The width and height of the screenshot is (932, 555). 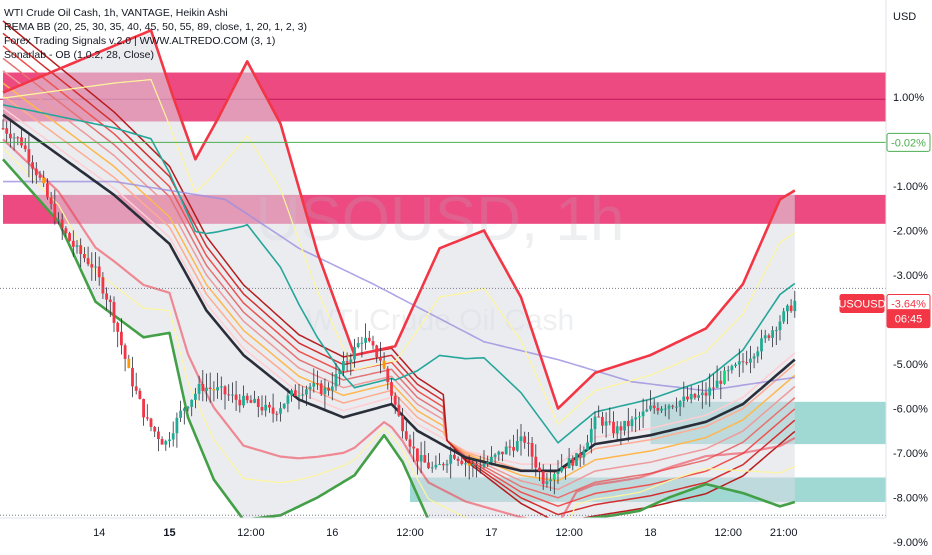 What do you see at coordinates (410, 533) in the screenshot?
I see `x-tick-label: 12:00` at bounding box center [410, 533].